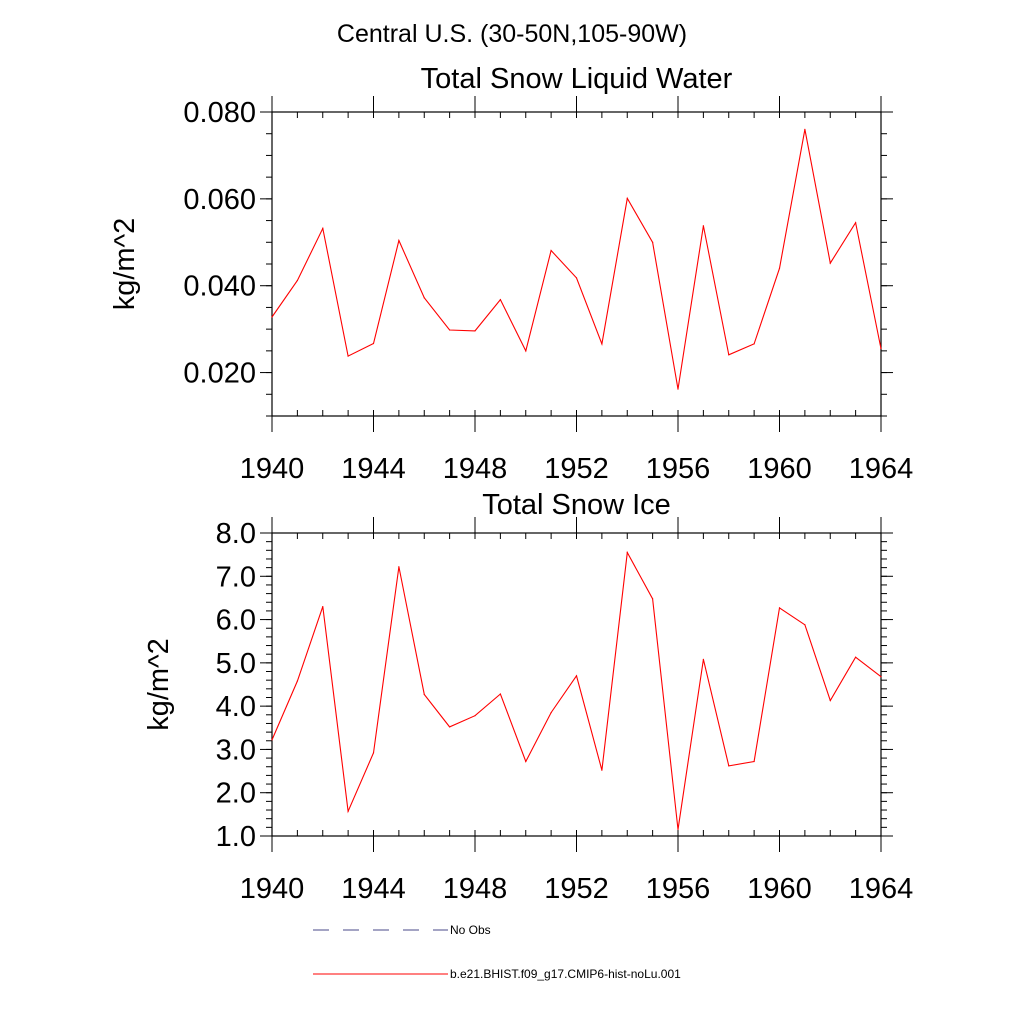  I want to click on figure-title: Central U.S. (30-50N,105-90W), so click(512, 34).